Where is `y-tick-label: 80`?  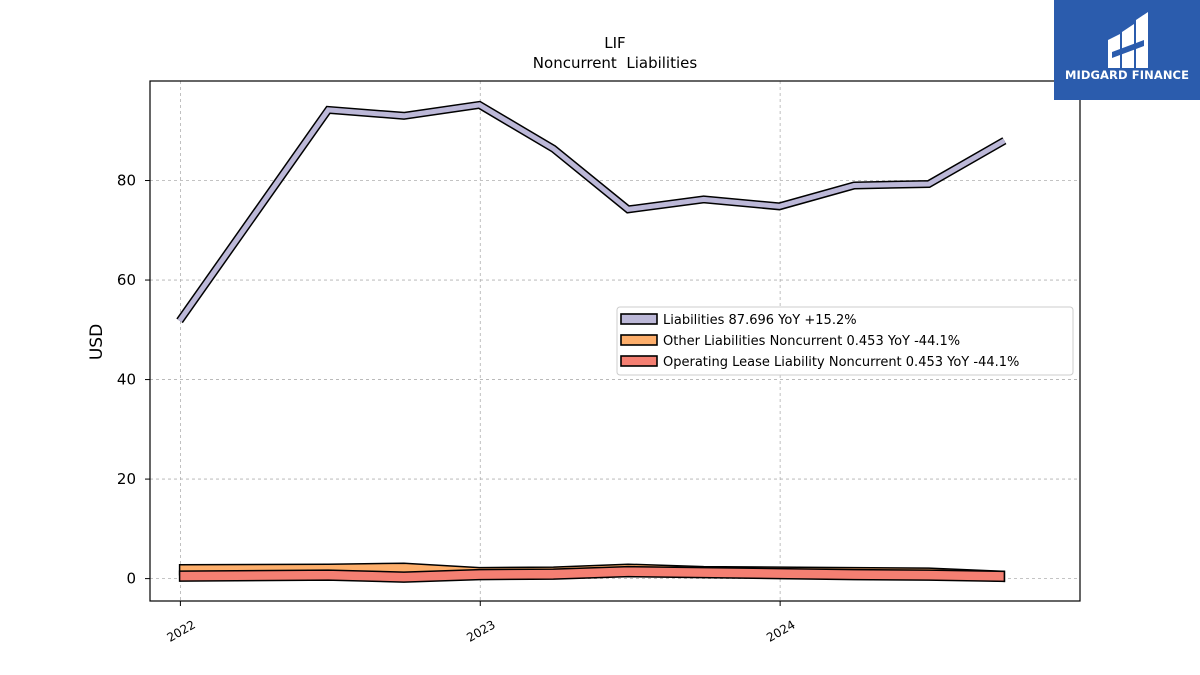
y-tick-label: 80 is located at coordinates (126, 181).